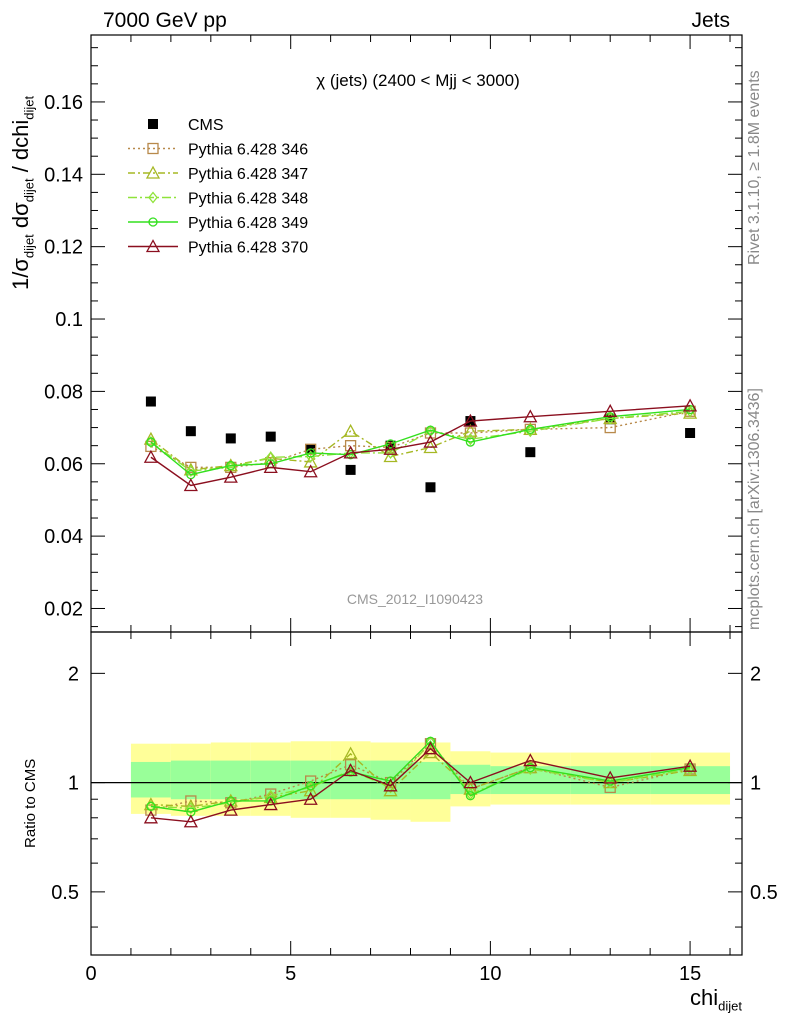 Image resolution: width=786 pixels, height=1024 pixels. I want to click on legend-label-p347: Pythia 6.428 347, so click(248, 174).